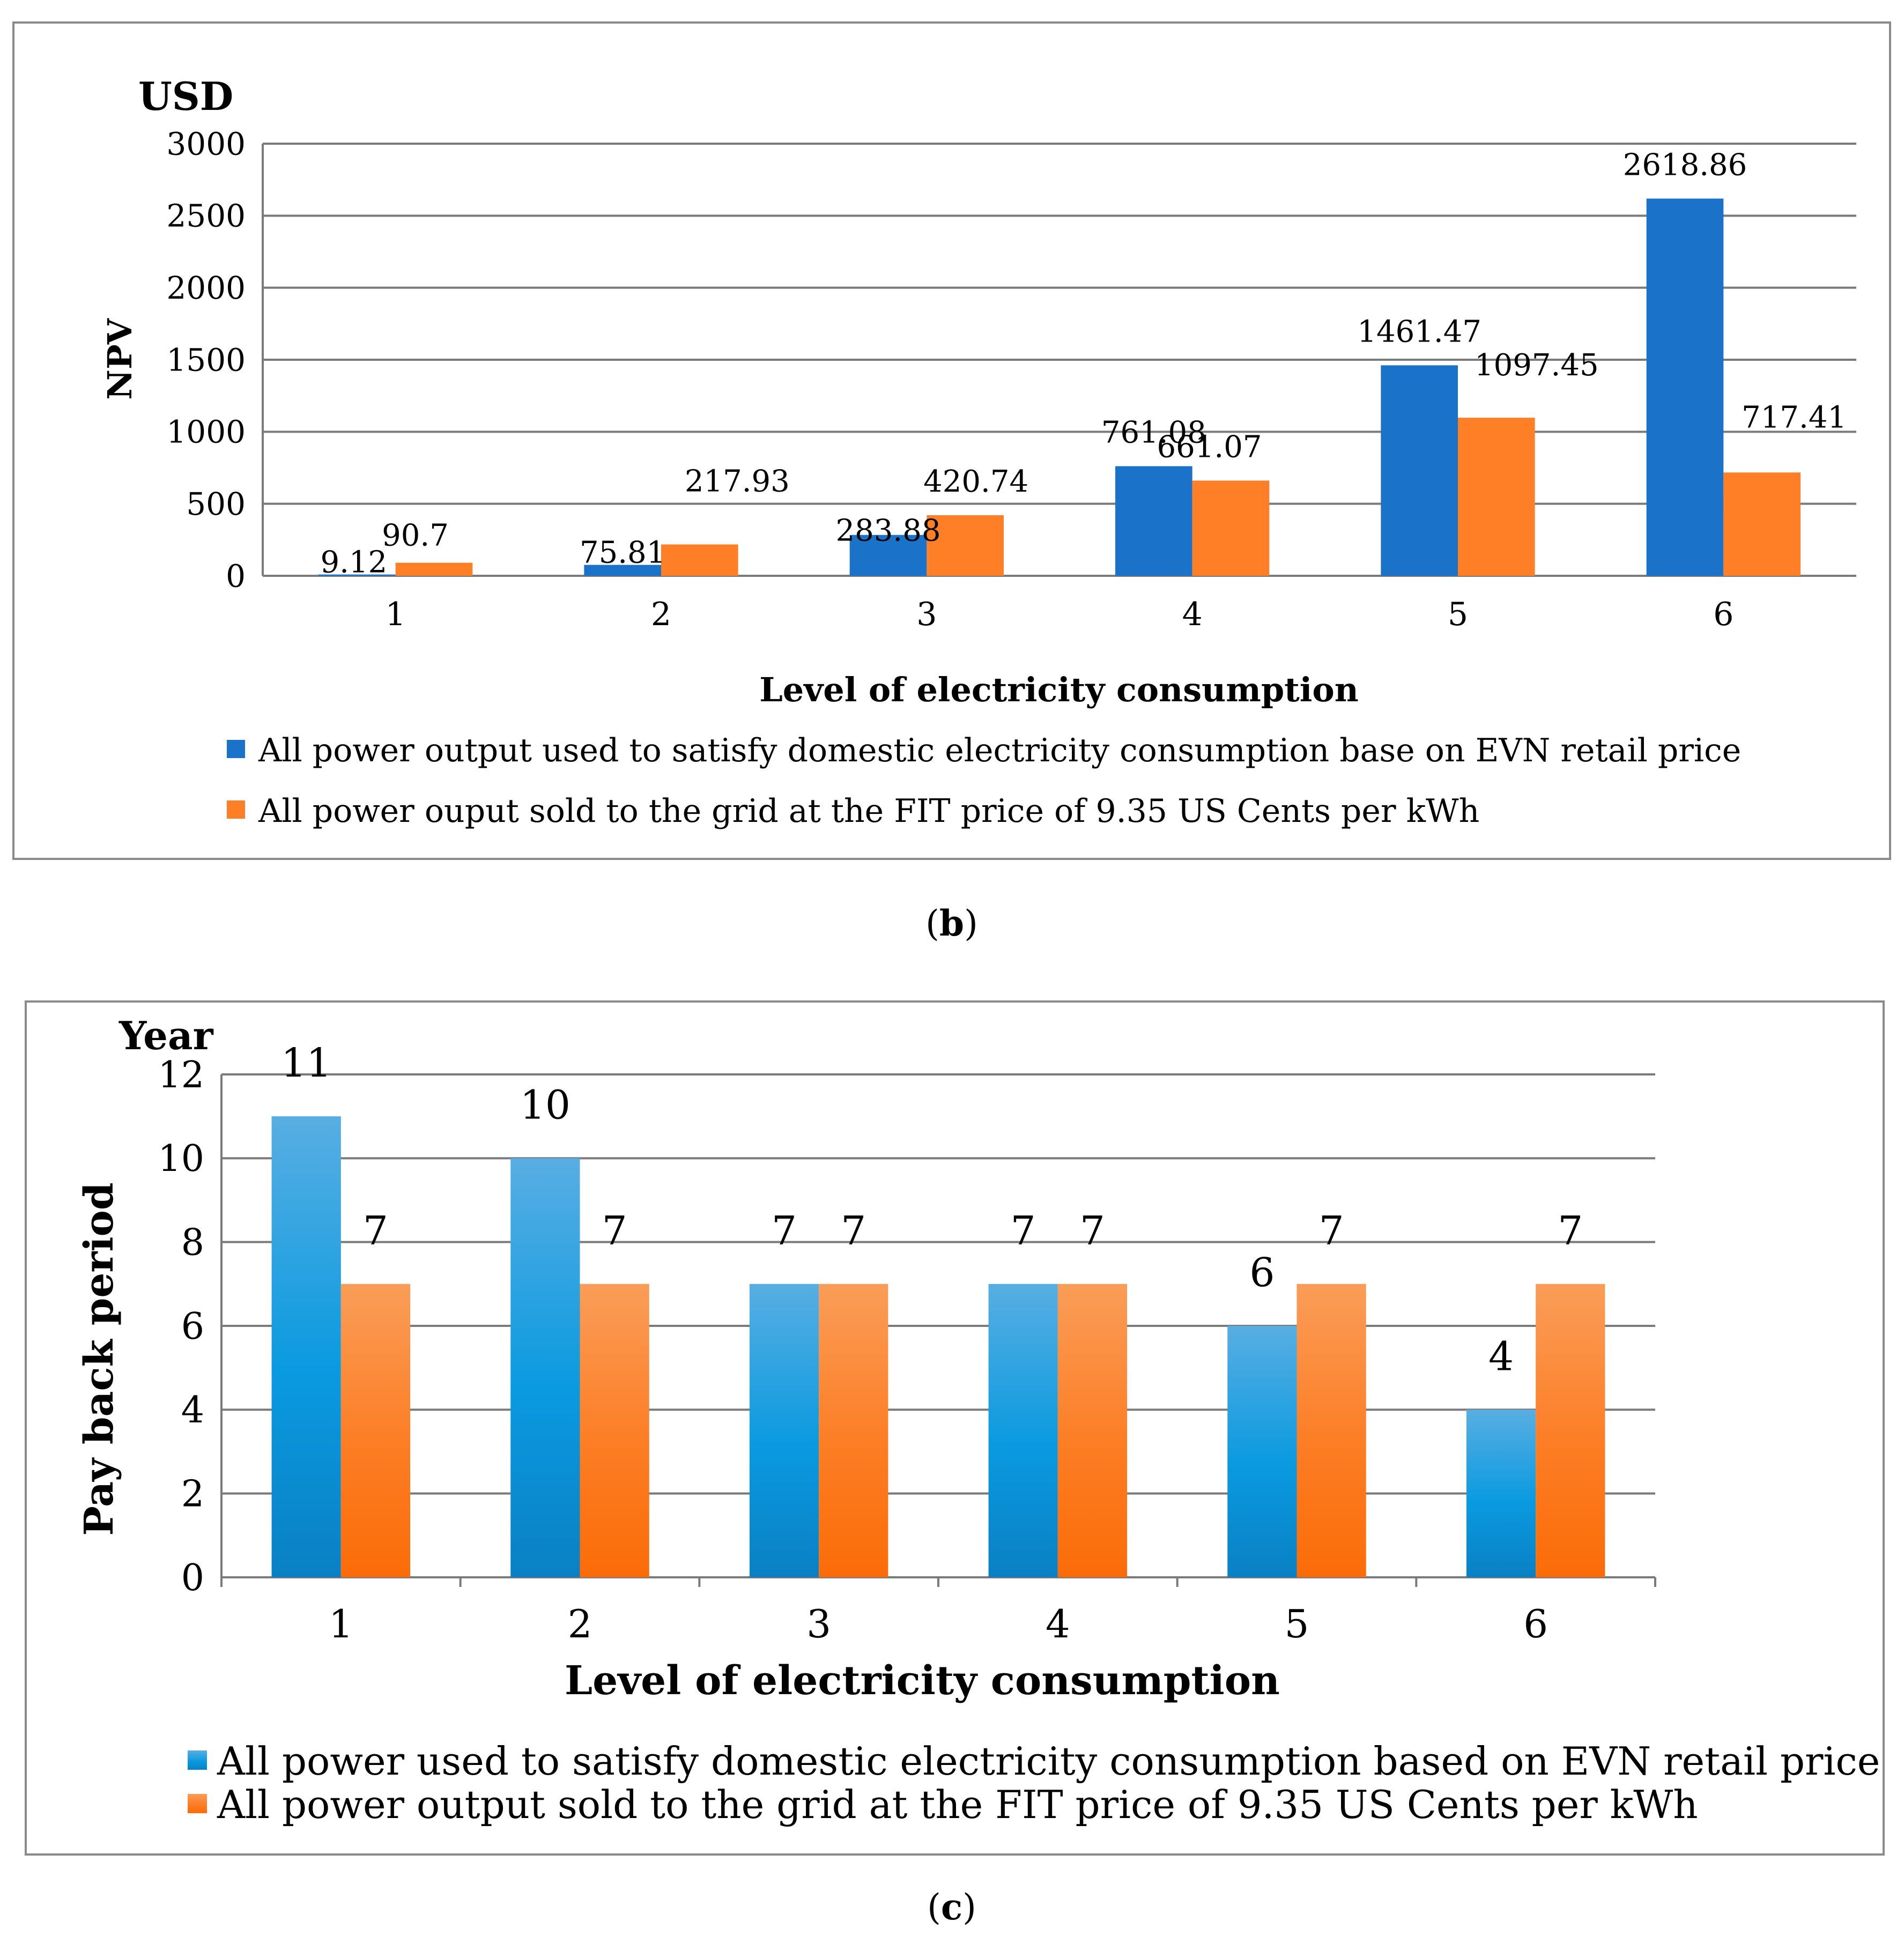 This screenshot has height=1951, width=1904. Describe the element at coordinates (197, 1803) in the screenshot. I see `payback-legend-swatch-b` at that location.